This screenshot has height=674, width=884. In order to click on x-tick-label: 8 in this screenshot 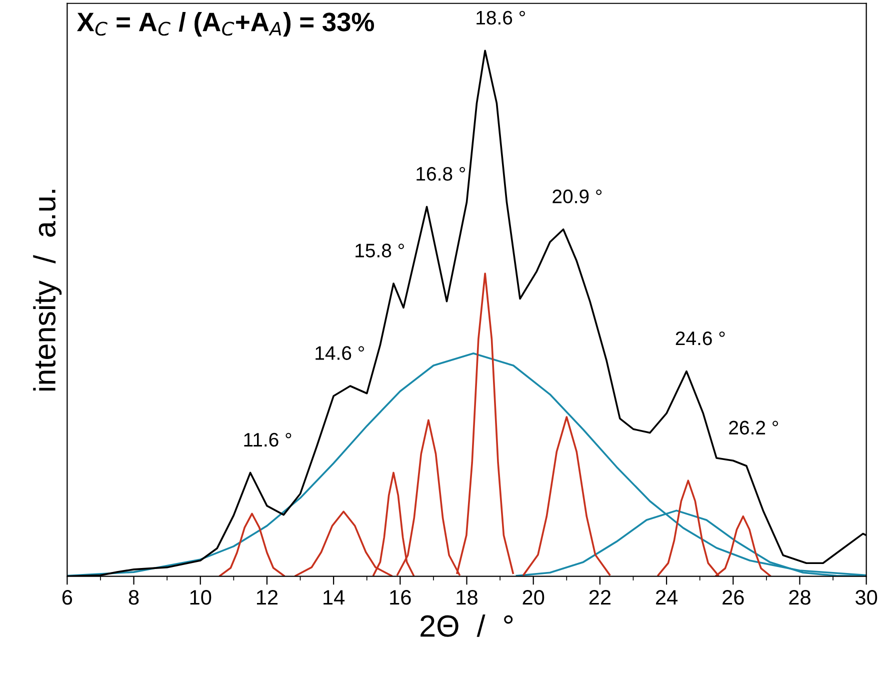, I will do `click(133, 597)`.